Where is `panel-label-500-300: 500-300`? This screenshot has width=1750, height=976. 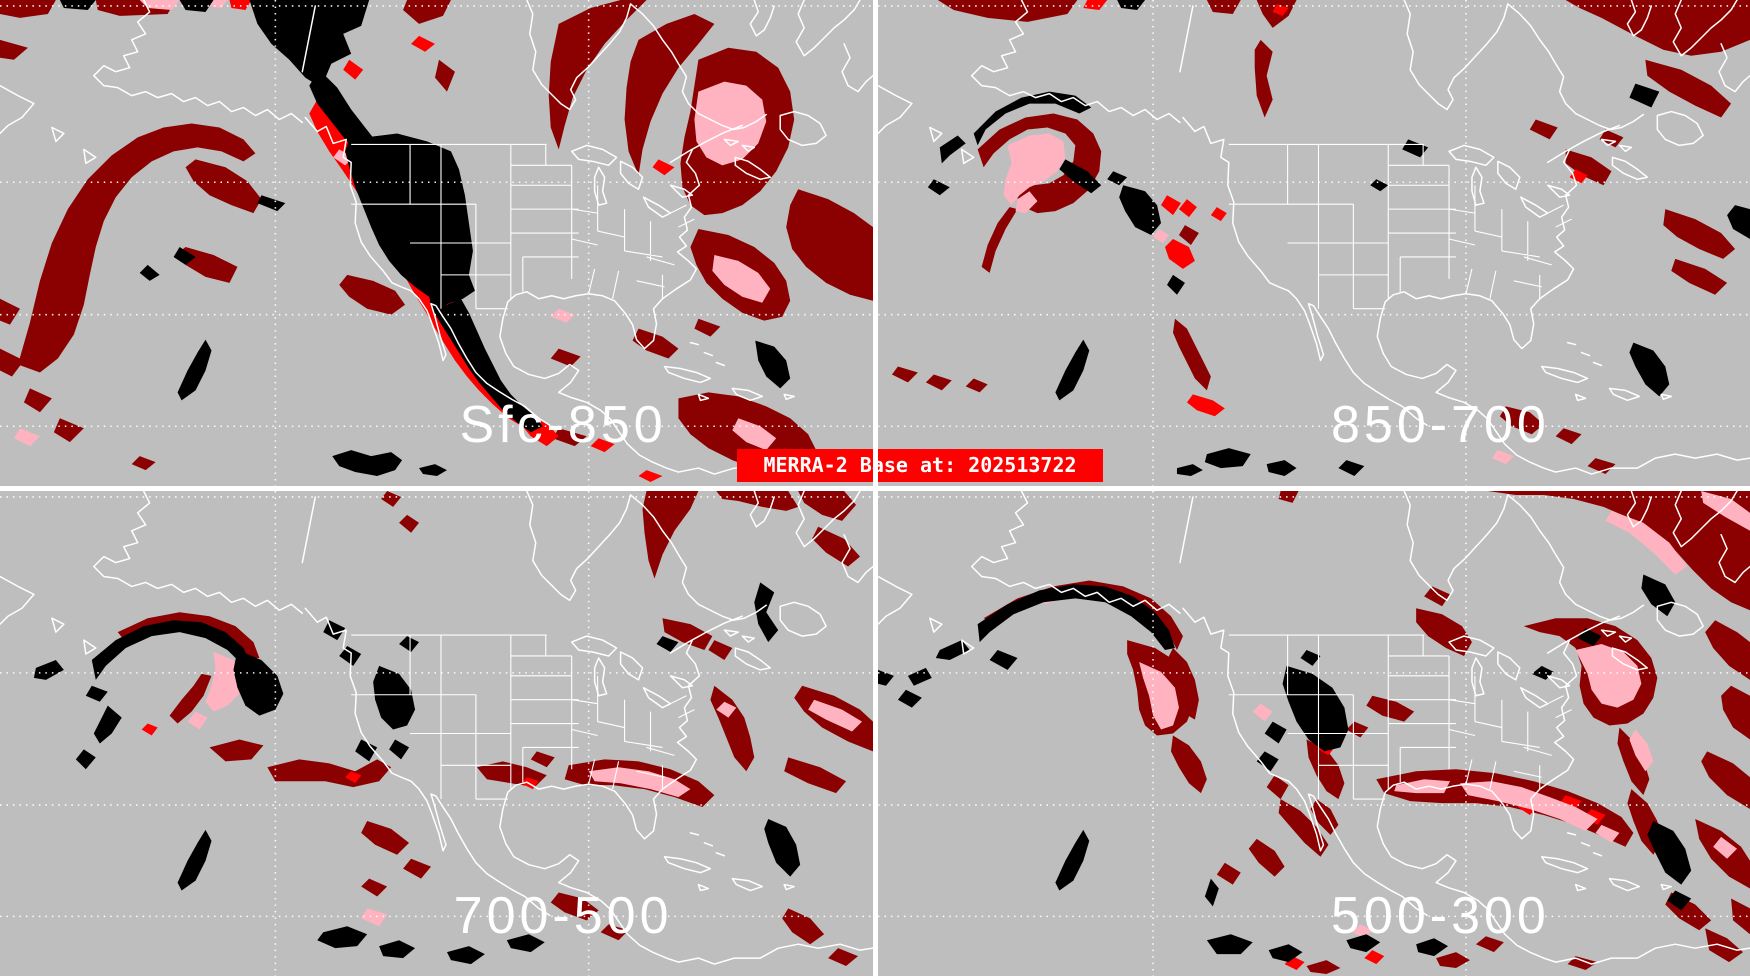 panel-label-500-300: 500-300 is located at coordinates (1440, 916).